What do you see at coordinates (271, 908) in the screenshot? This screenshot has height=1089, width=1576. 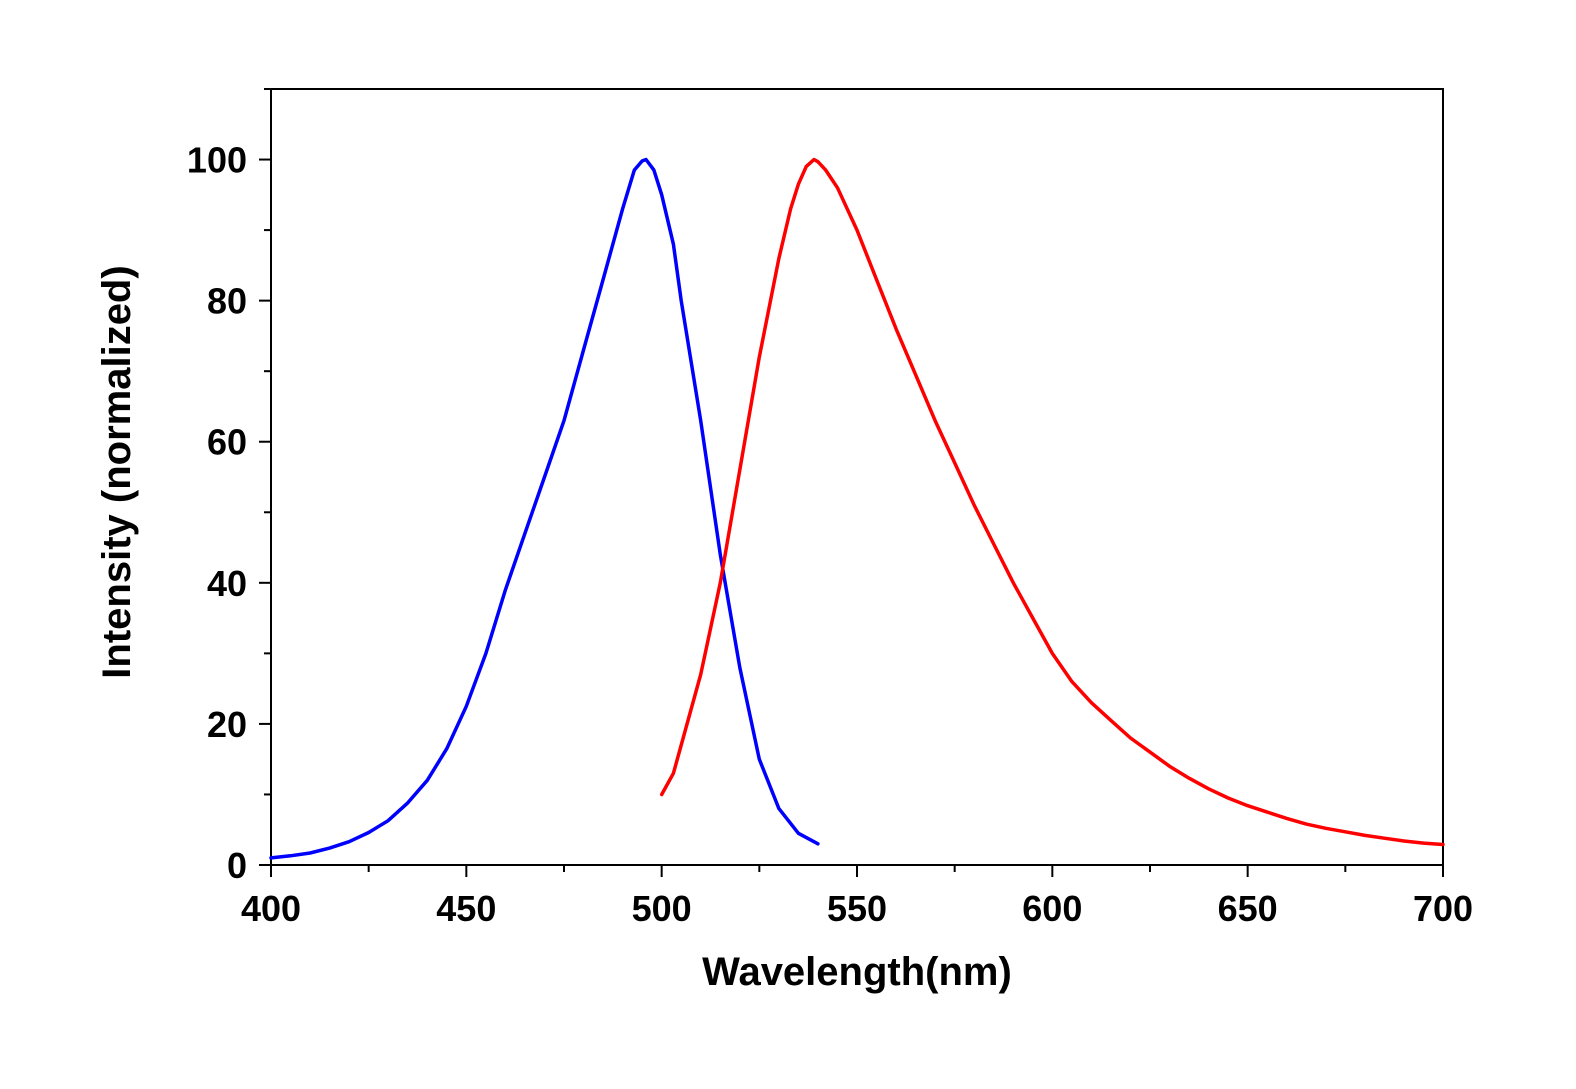 I see `x-tick-label: 400` at bounding box center [271, 908].